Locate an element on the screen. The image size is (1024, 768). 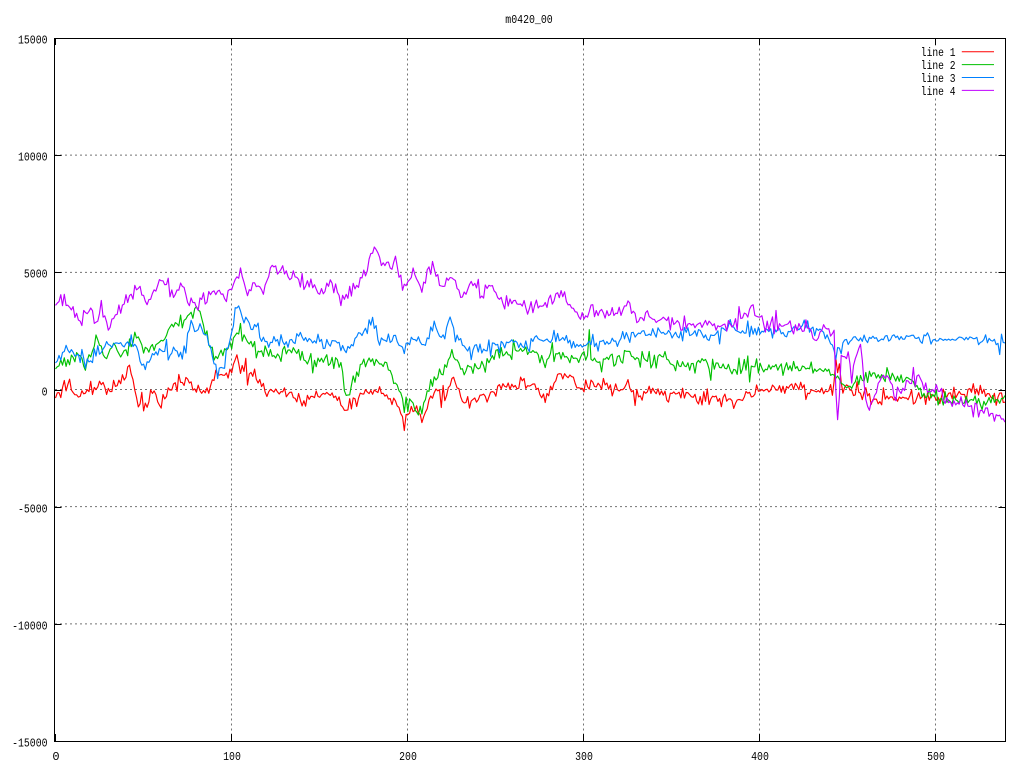
svg-text: line 1 is located at coordinates (938, 53).